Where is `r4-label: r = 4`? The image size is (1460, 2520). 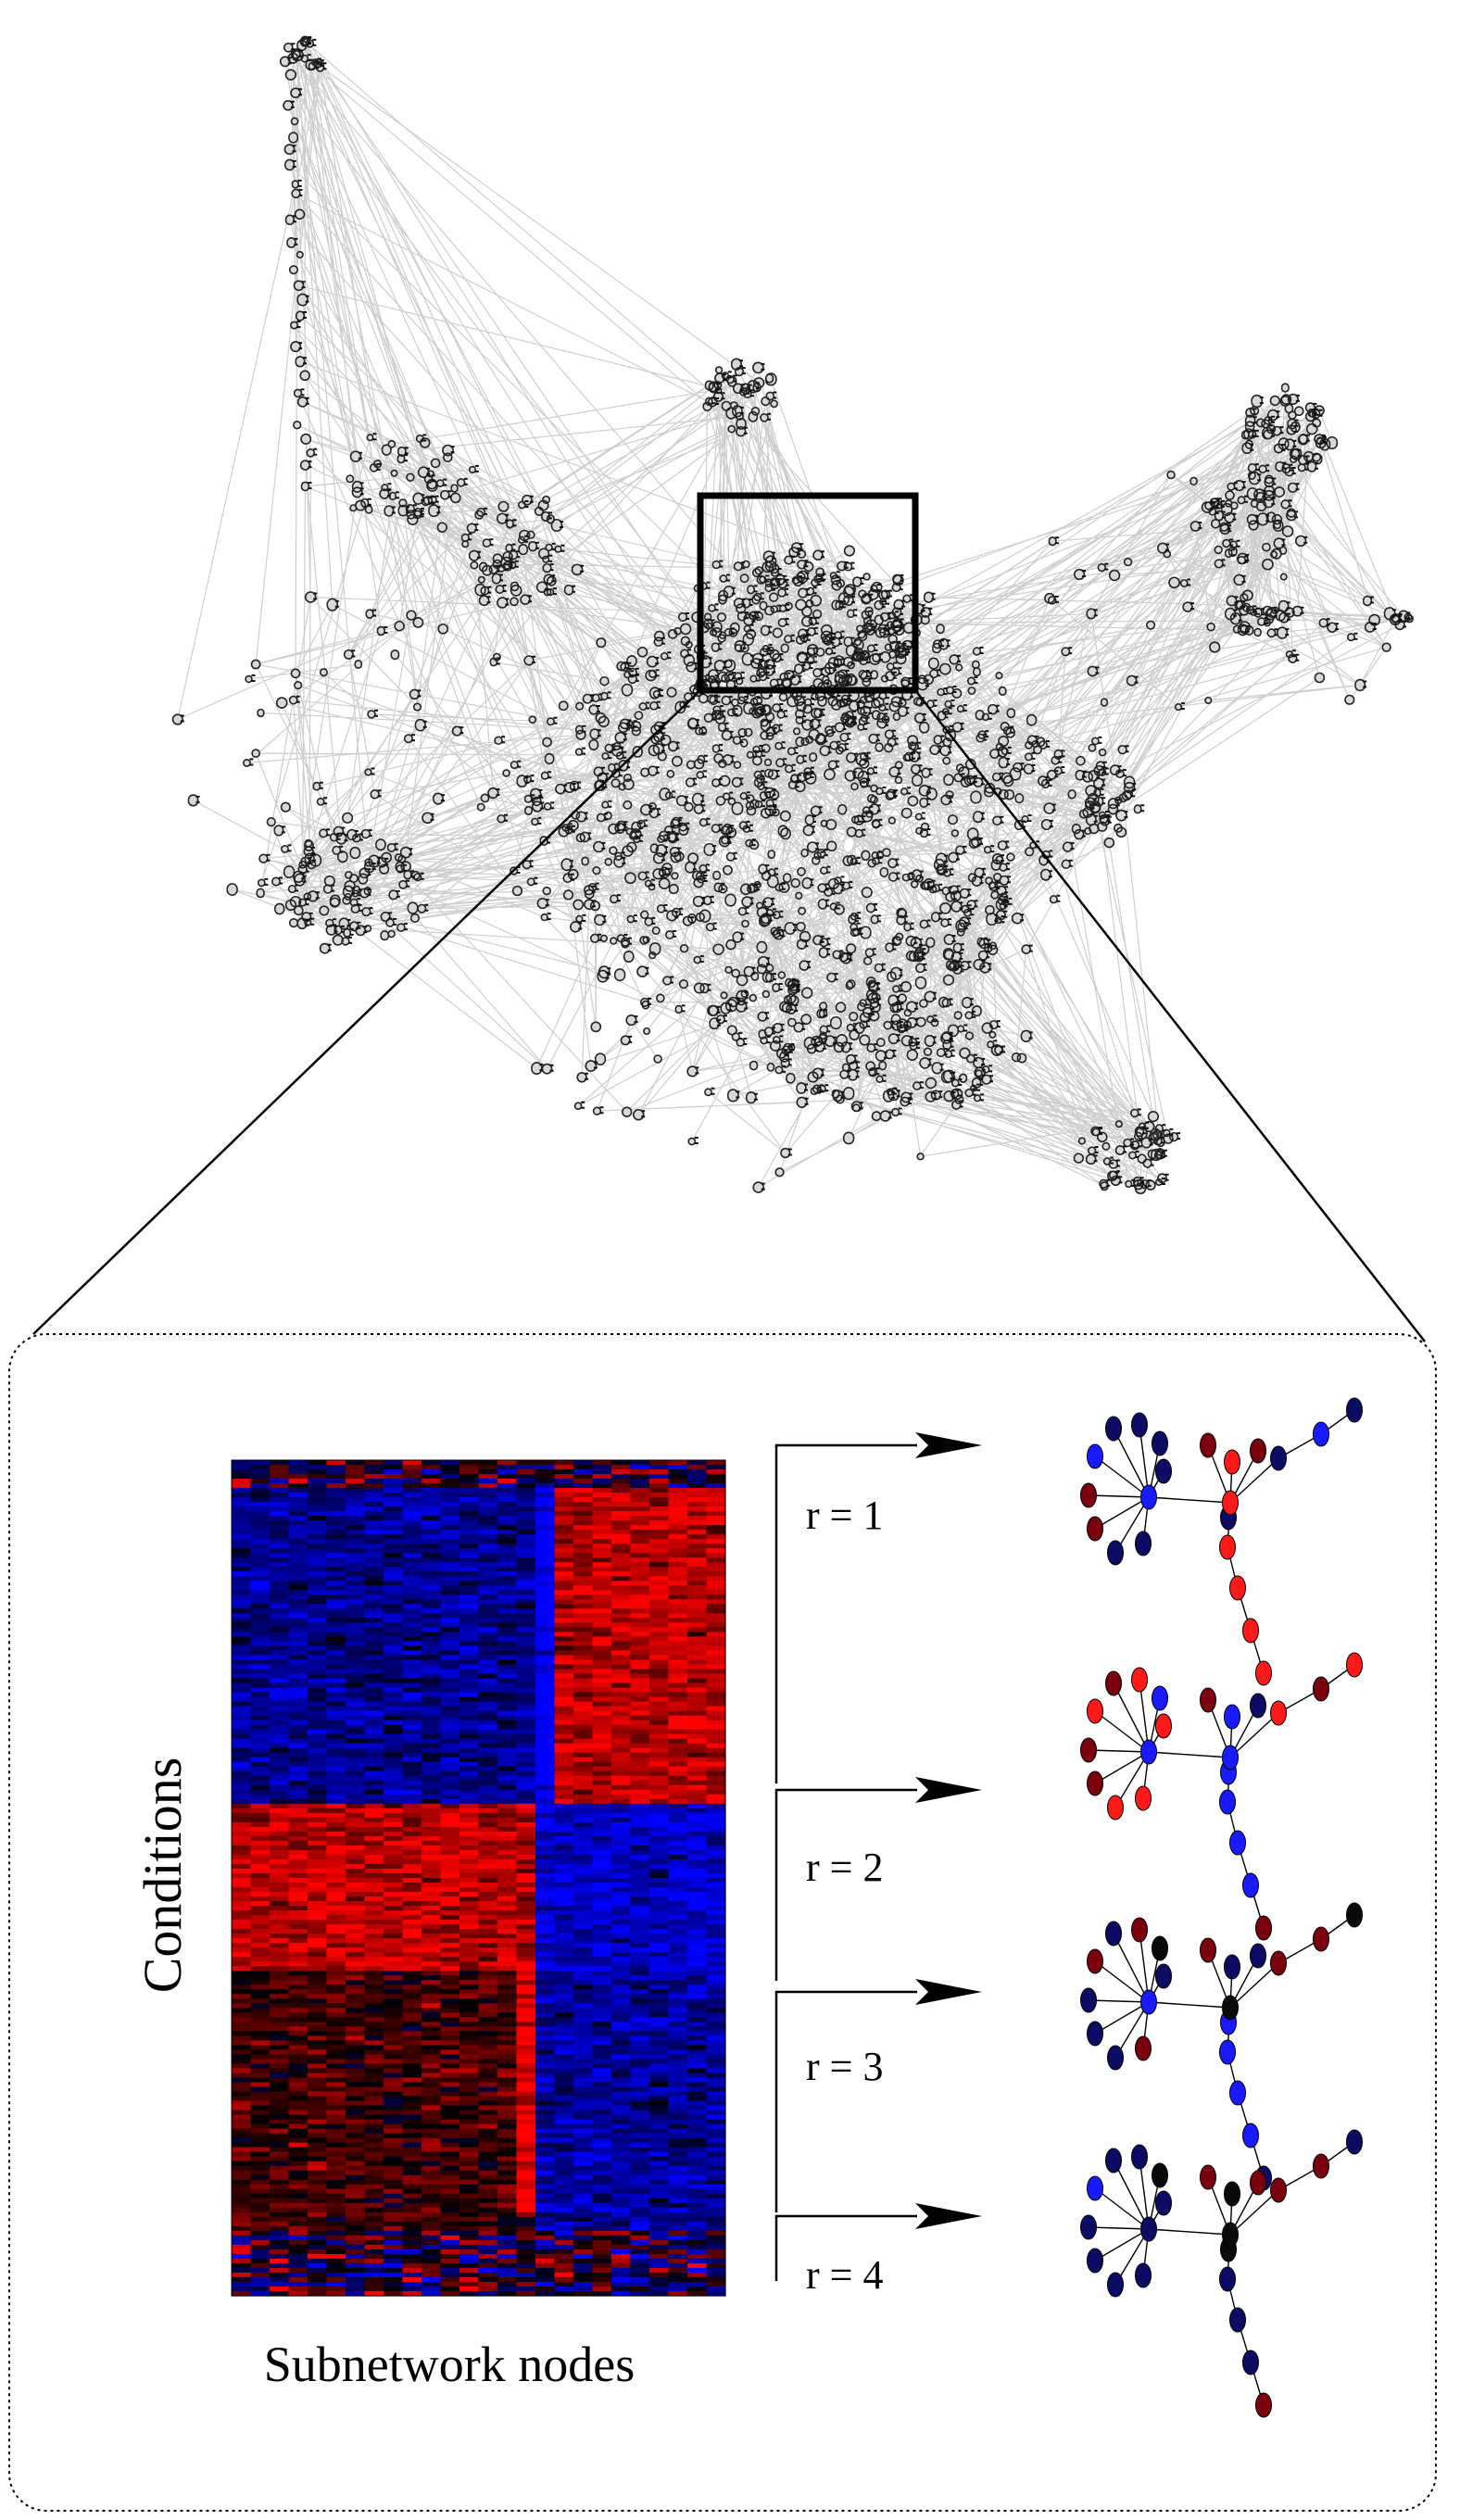 r4-label: r = 4 is located at coordinates (844, 2275).